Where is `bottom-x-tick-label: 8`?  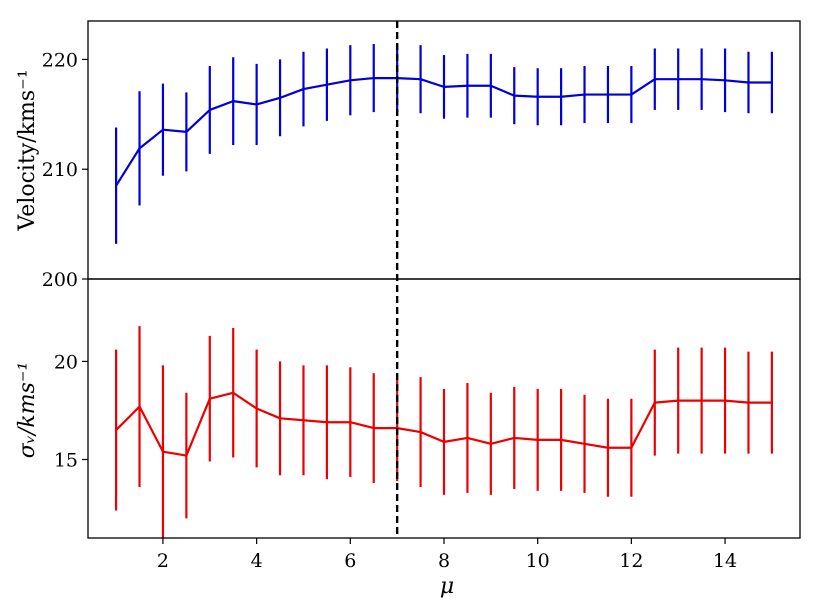 bottom-x-tick-label: 8 is located at coordinates (444, 561).